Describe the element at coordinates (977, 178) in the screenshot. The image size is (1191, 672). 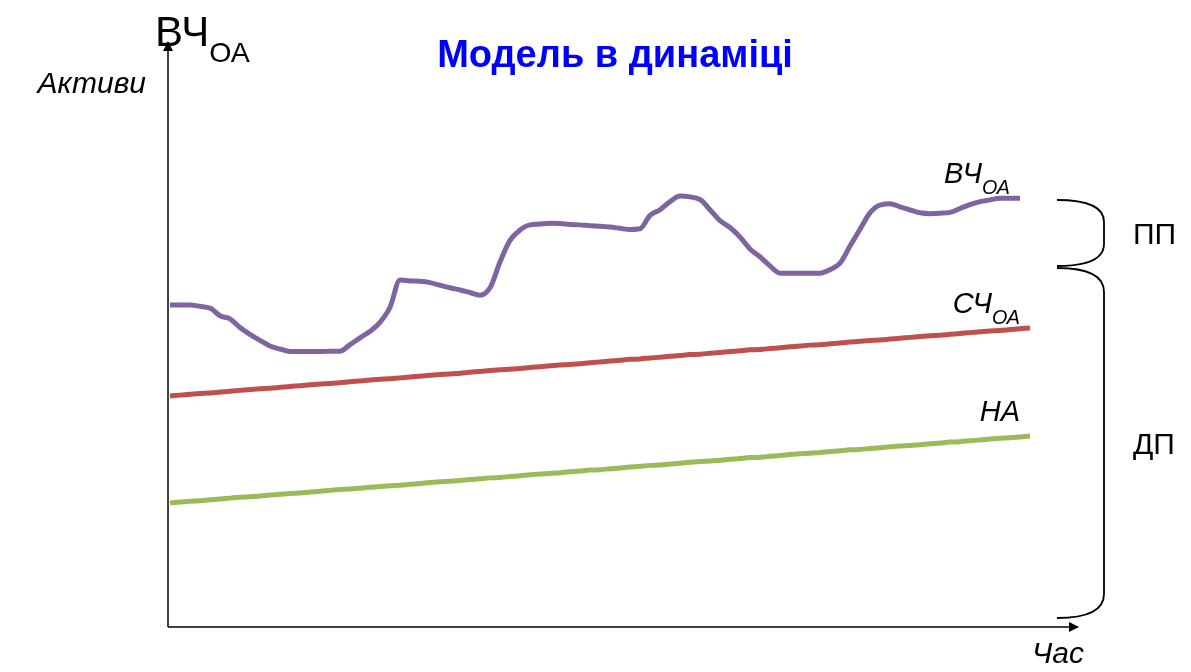
I see `series-label: ВЧ$_{ОА}$` at that location.